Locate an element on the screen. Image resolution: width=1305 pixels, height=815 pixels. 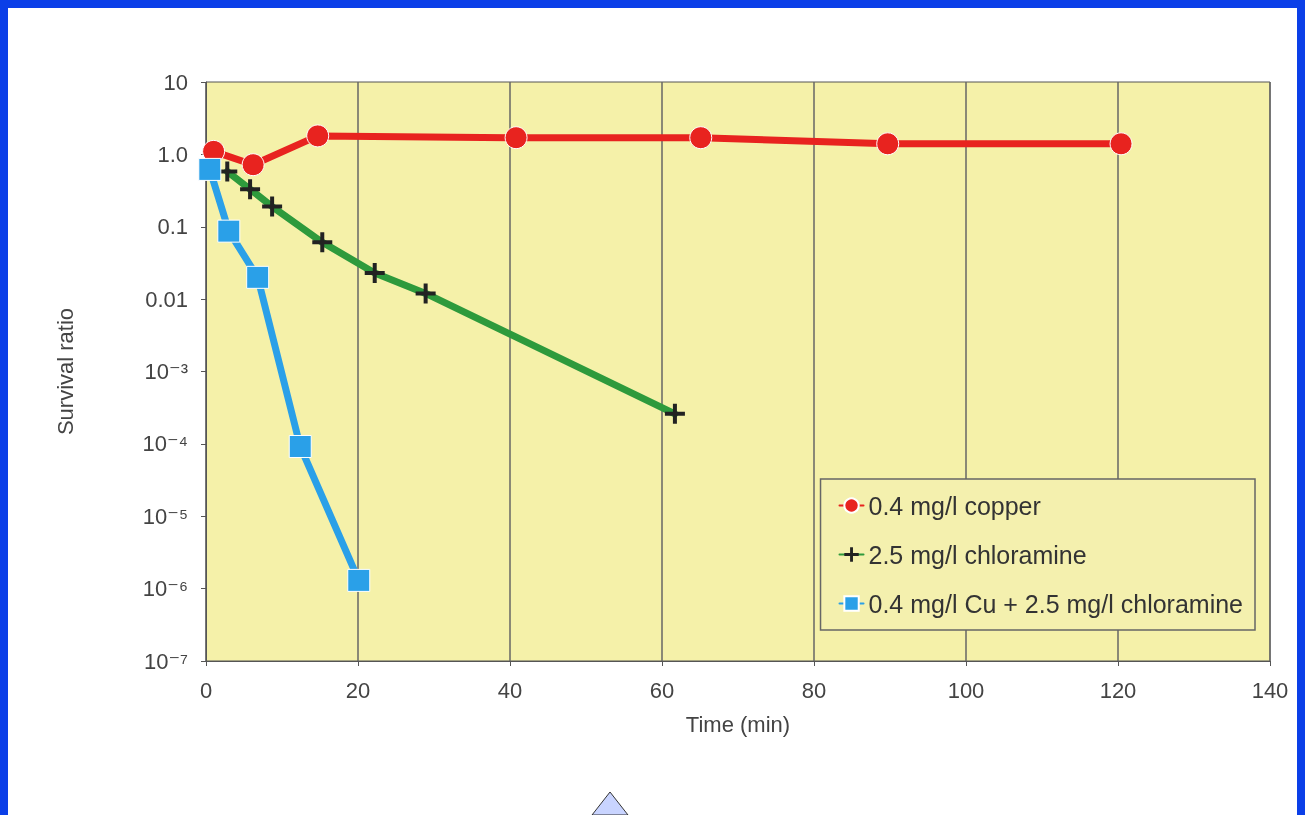
y-axis-title: Survival ratio is located at coordinates (65, 371).